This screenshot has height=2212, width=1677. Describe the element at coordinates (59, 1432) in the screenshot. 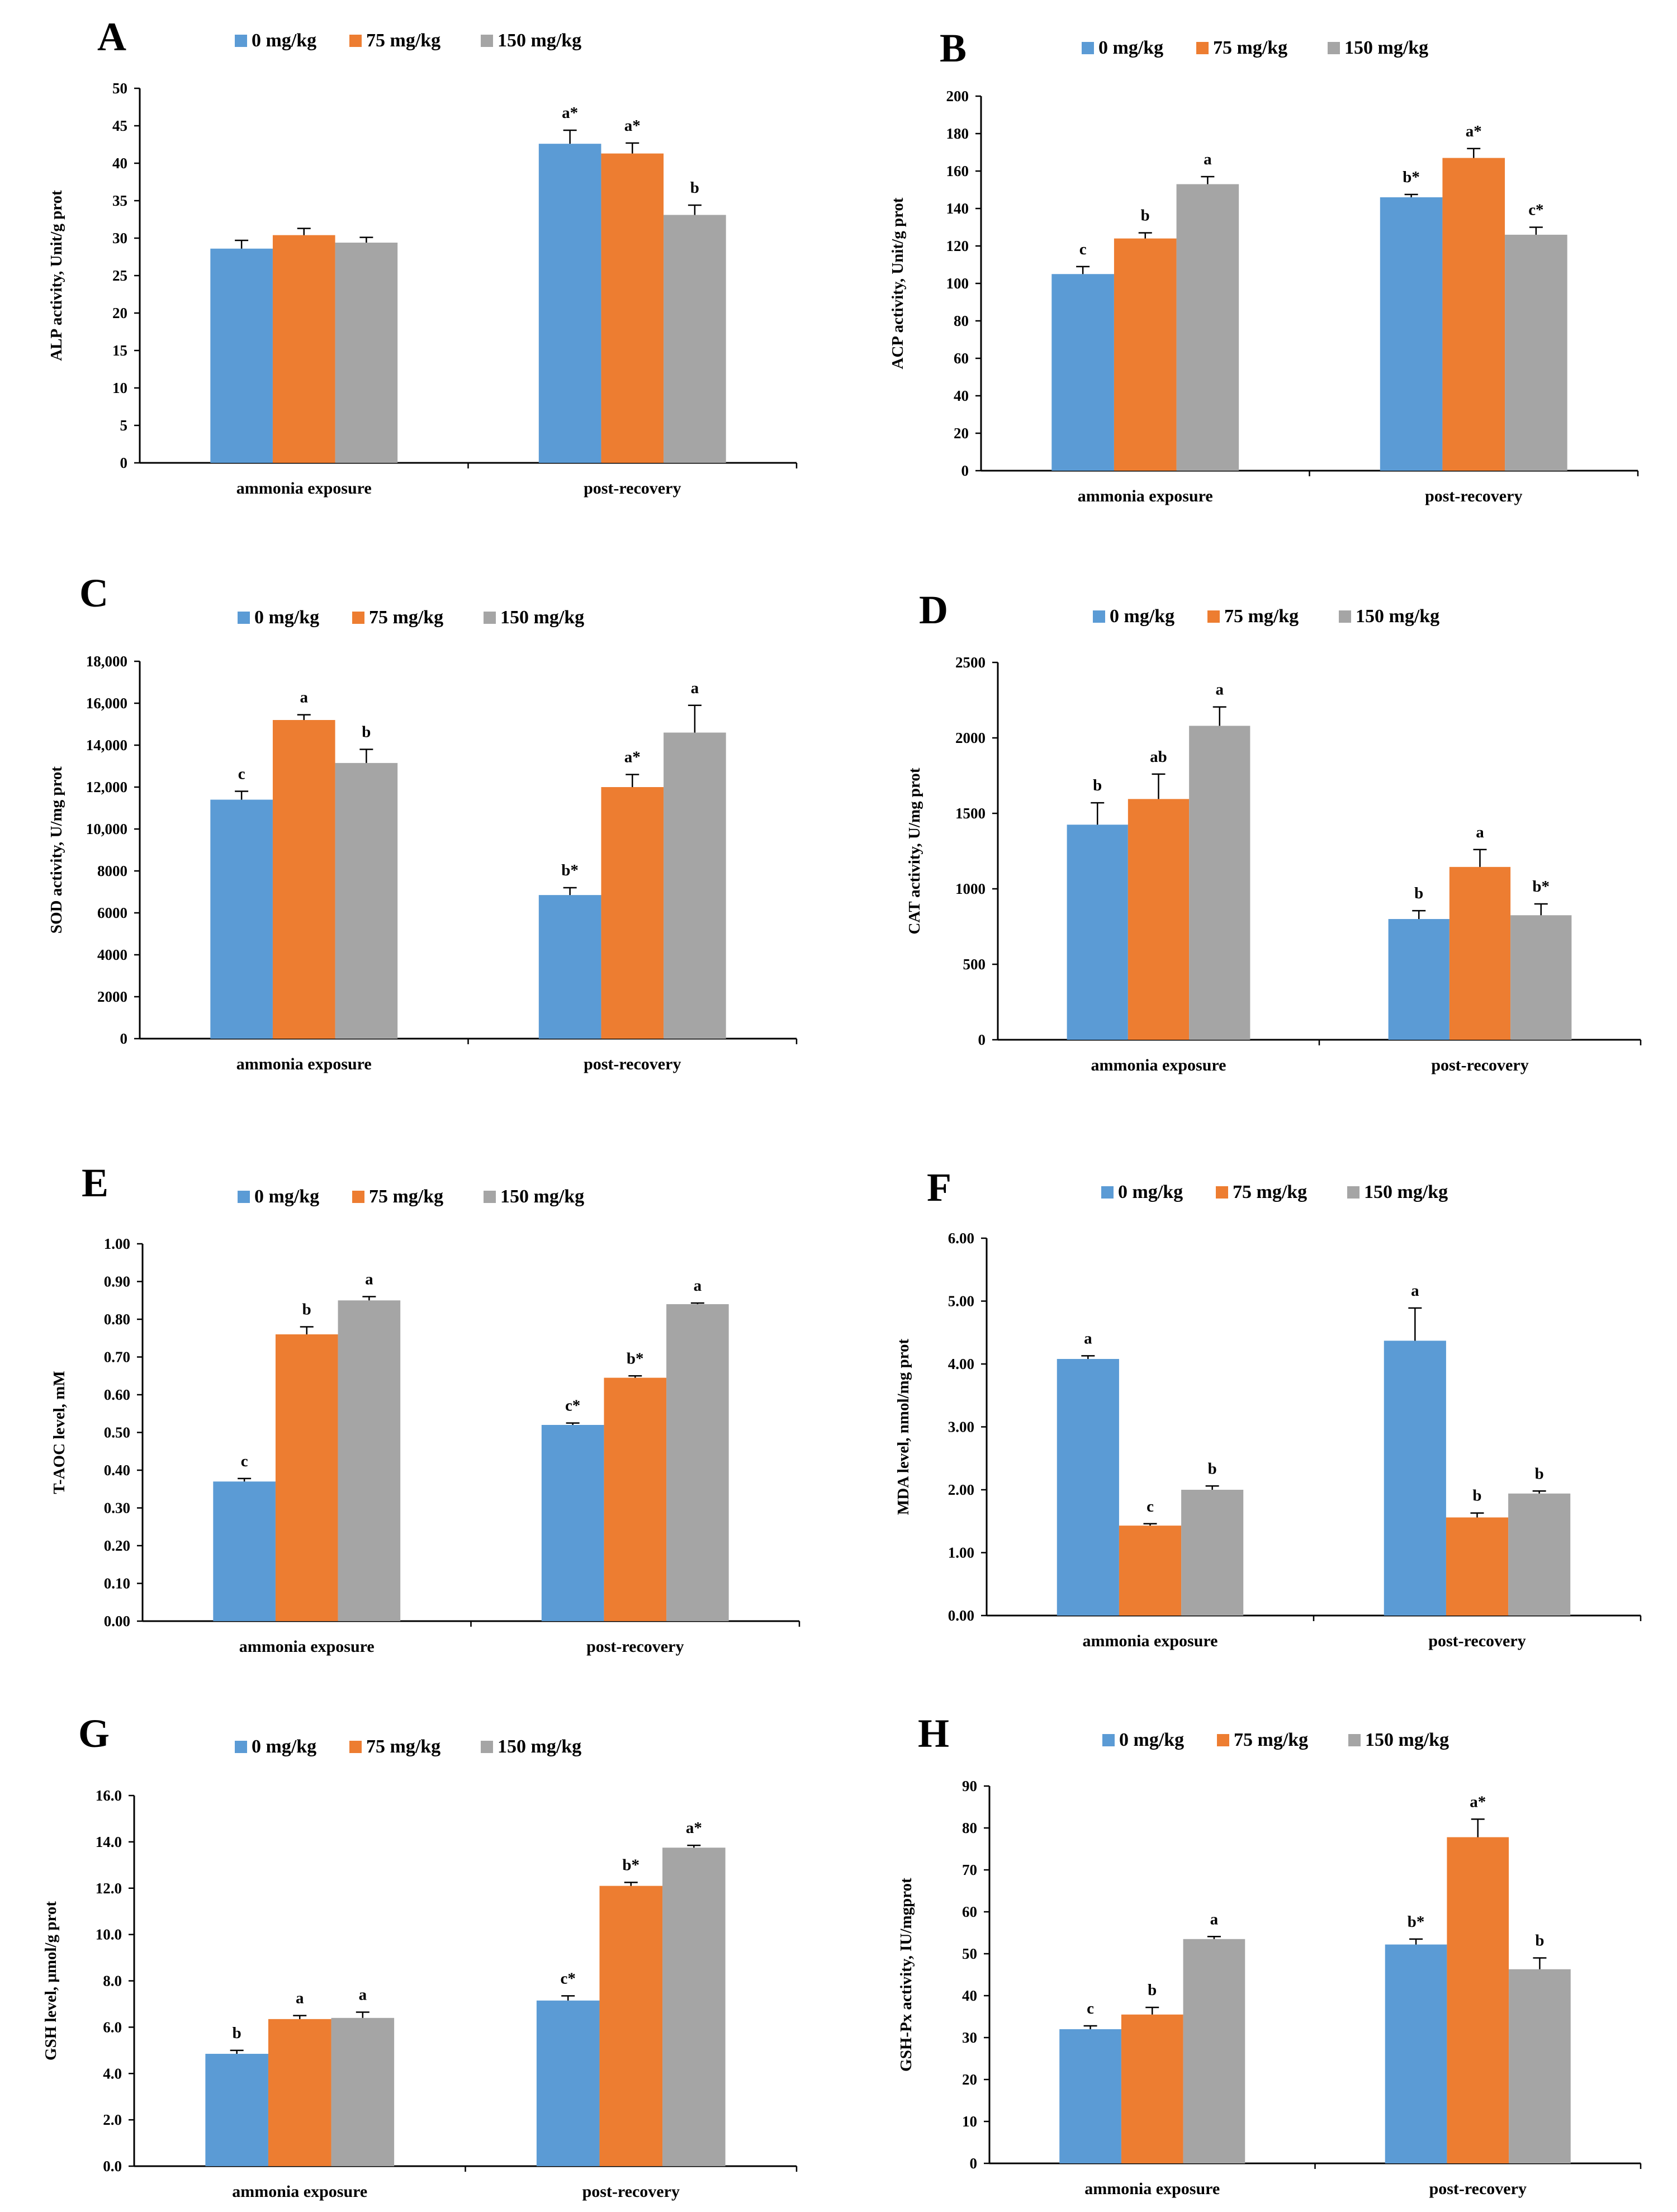

I see `y-axis-label-e: T-AOC level, mM` at that location.